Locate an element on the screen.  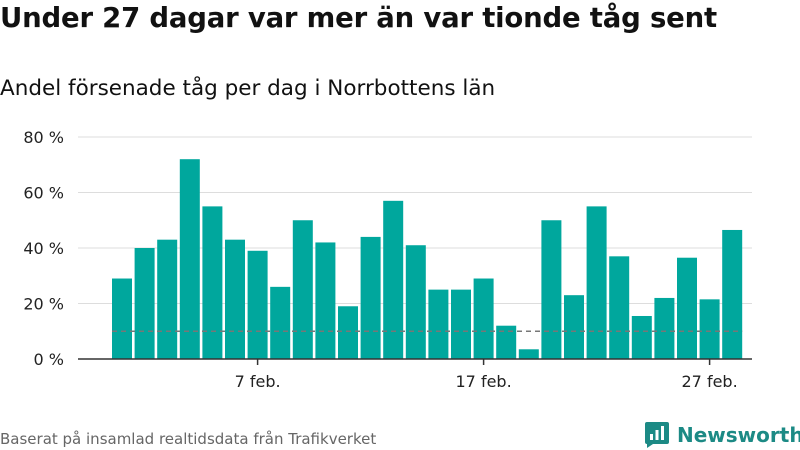
y-tick-label: 0 % is located at coordinates (49, 359).